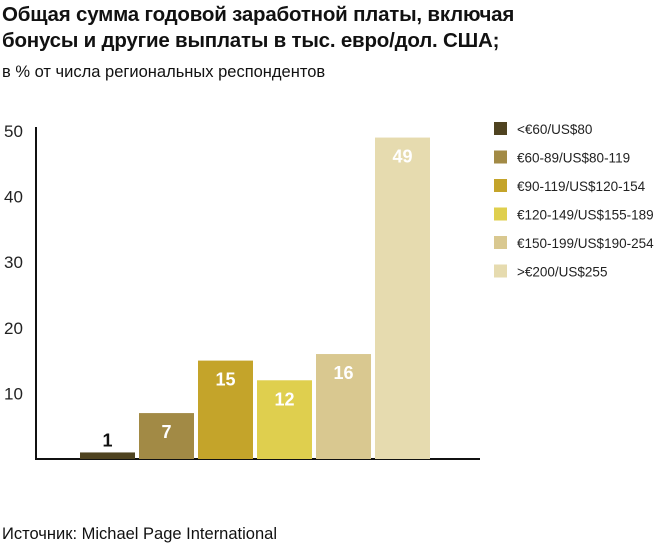 The height and width of the screenshot is (548, 659). Describe the element at coordinates (585, 215) in the screenshot. I see `legend-label: €120-149/US$155-189` at that location.